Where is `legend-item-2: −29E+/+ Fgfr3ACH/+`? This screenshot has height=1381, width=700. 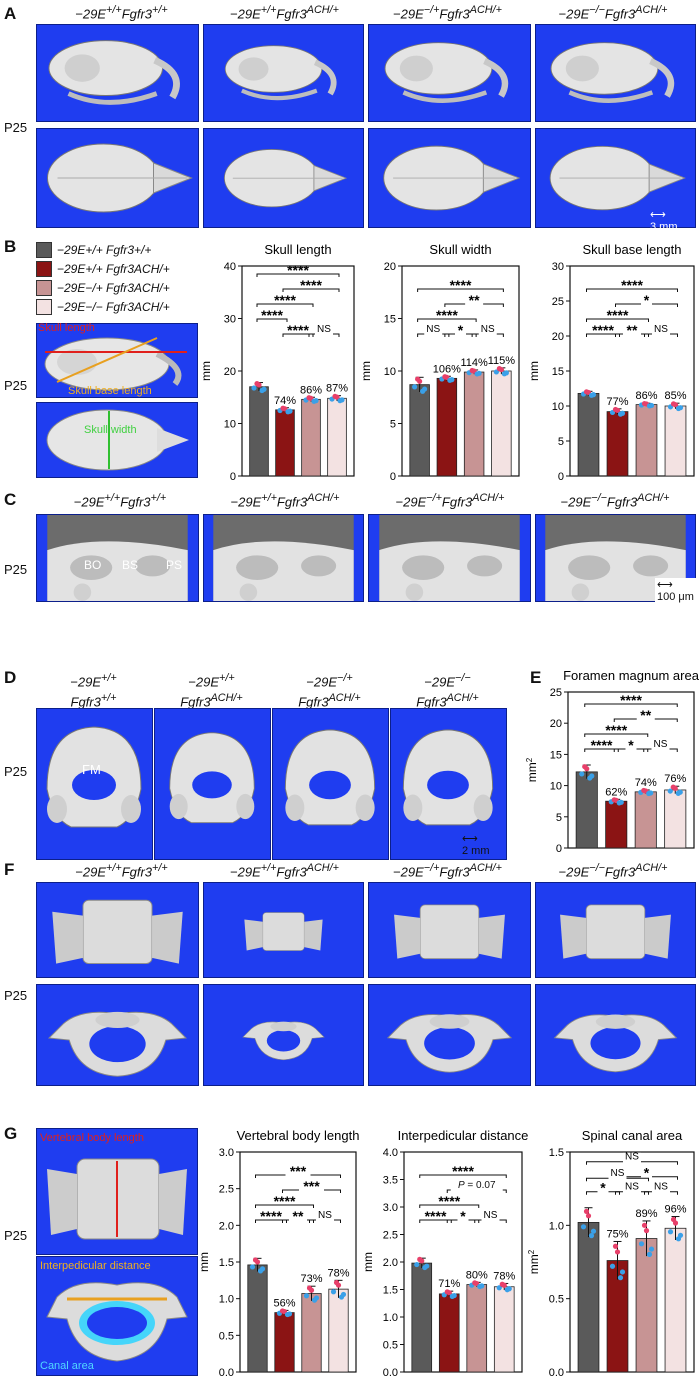 legend-item-2: −29E+/+ Fgfr3ACH/+ is located at coordinates (103, 269).